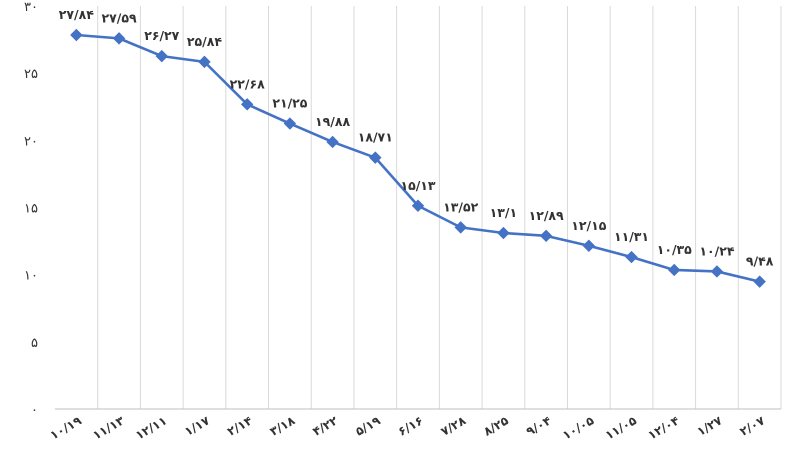  What do you see at coordinates (31, 74) in the screenshot?
I see `y-tick-label: ۲۵` at bounding box center [31, 74].